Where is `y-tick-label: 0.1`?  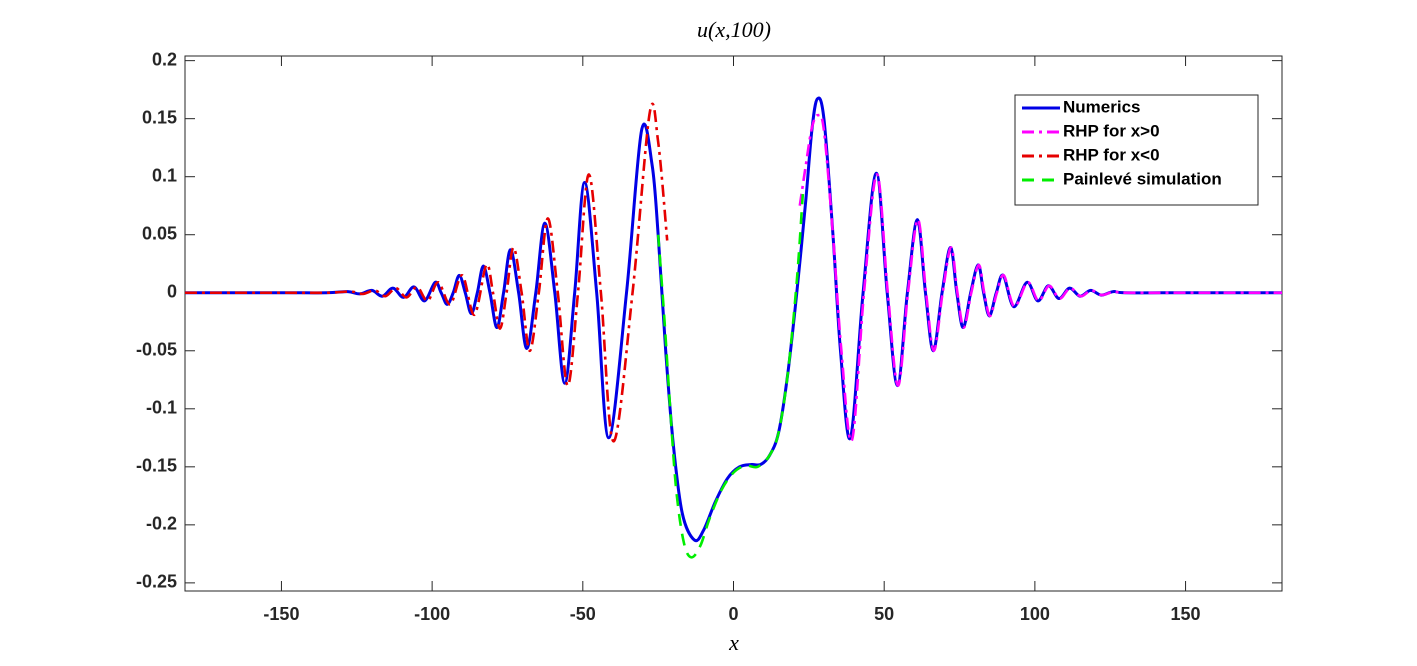 y-tick-label: 0.1 is located at coordinates (164, 175).